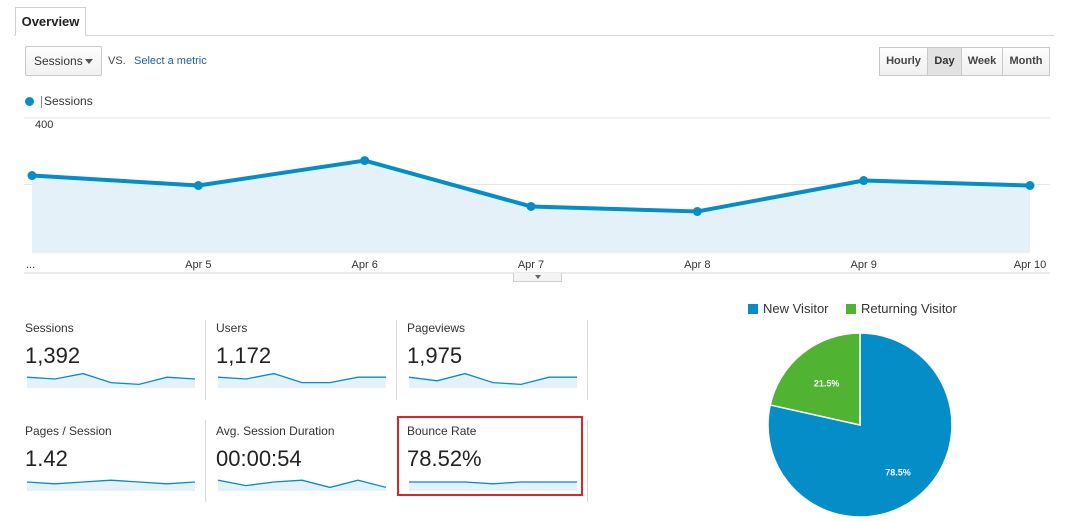 The width and height of the screenshot is (1075, 521). What do you see at coordinates (944, 61) in the screenshot?
I see `day-button: Day` at bounding box center [944, 61].